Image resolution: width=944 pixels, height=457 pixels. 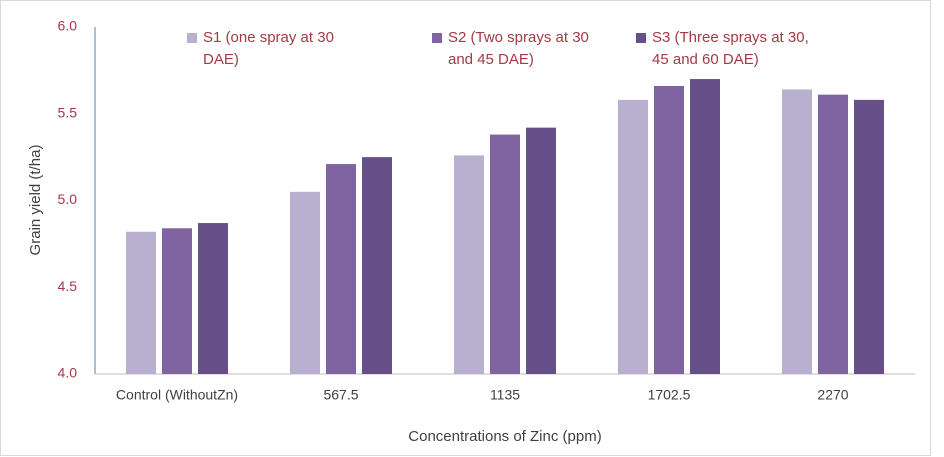 What do you see at coordinates (177, 395) in the screenshot?
I see `x-tick-label: Control (WithoutZn)` at bounding box center [177, 395].